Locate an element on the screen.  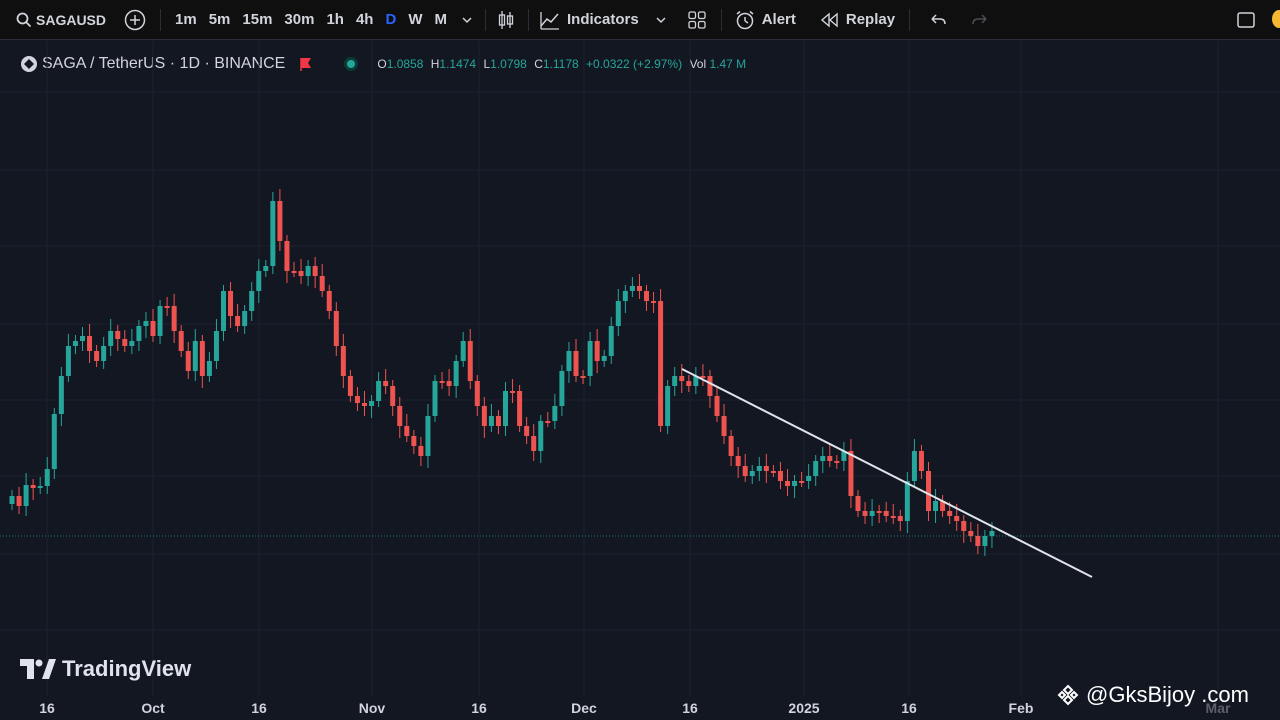
rewind-icon is located at coordinates (829, 19).